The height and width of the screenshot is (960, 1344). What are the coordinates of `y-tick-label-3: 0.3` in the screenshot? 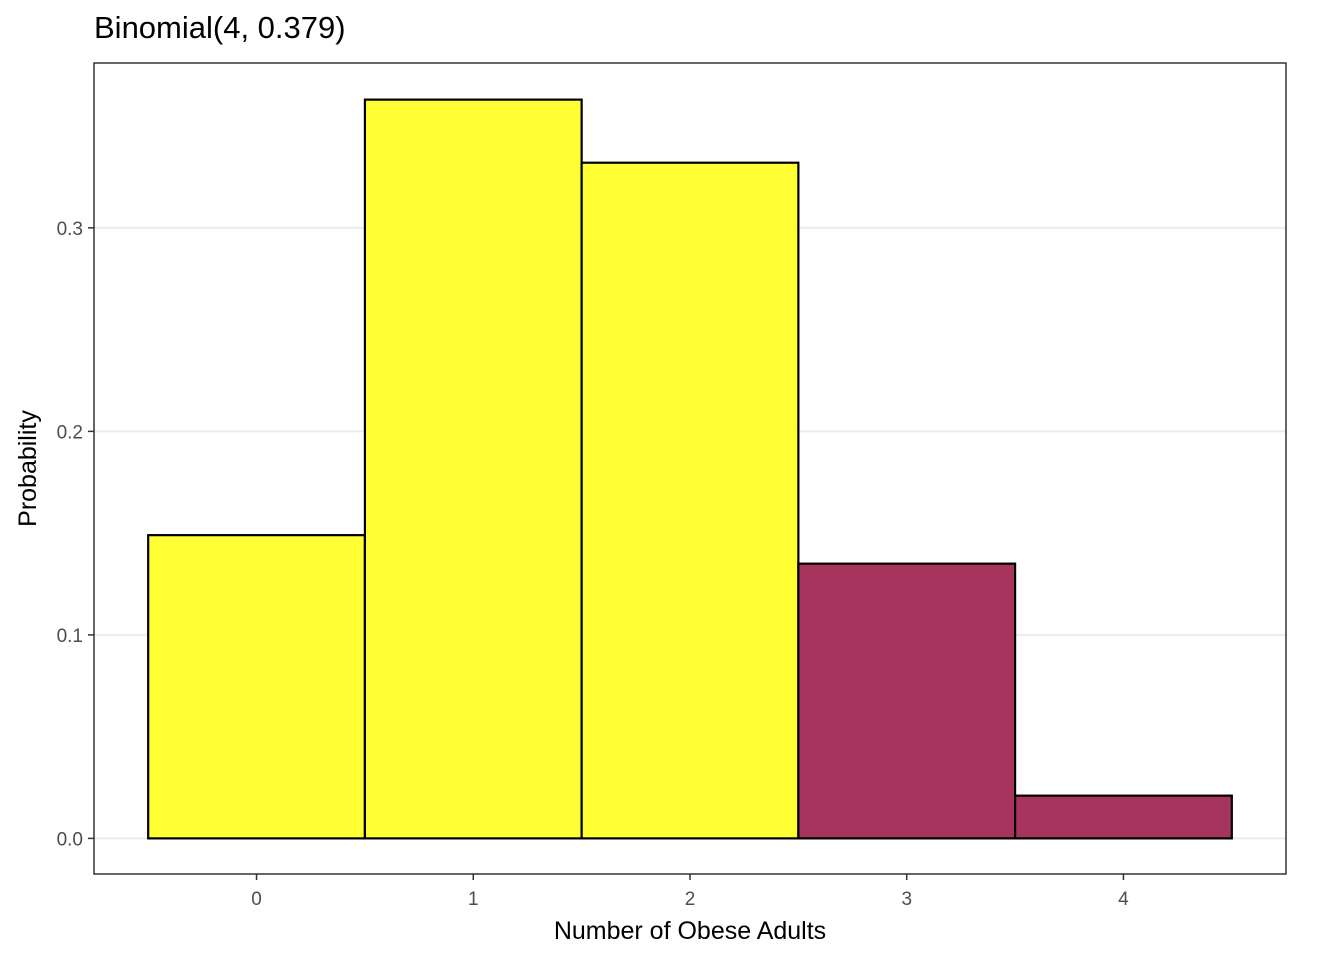 It's located at (70, 229).